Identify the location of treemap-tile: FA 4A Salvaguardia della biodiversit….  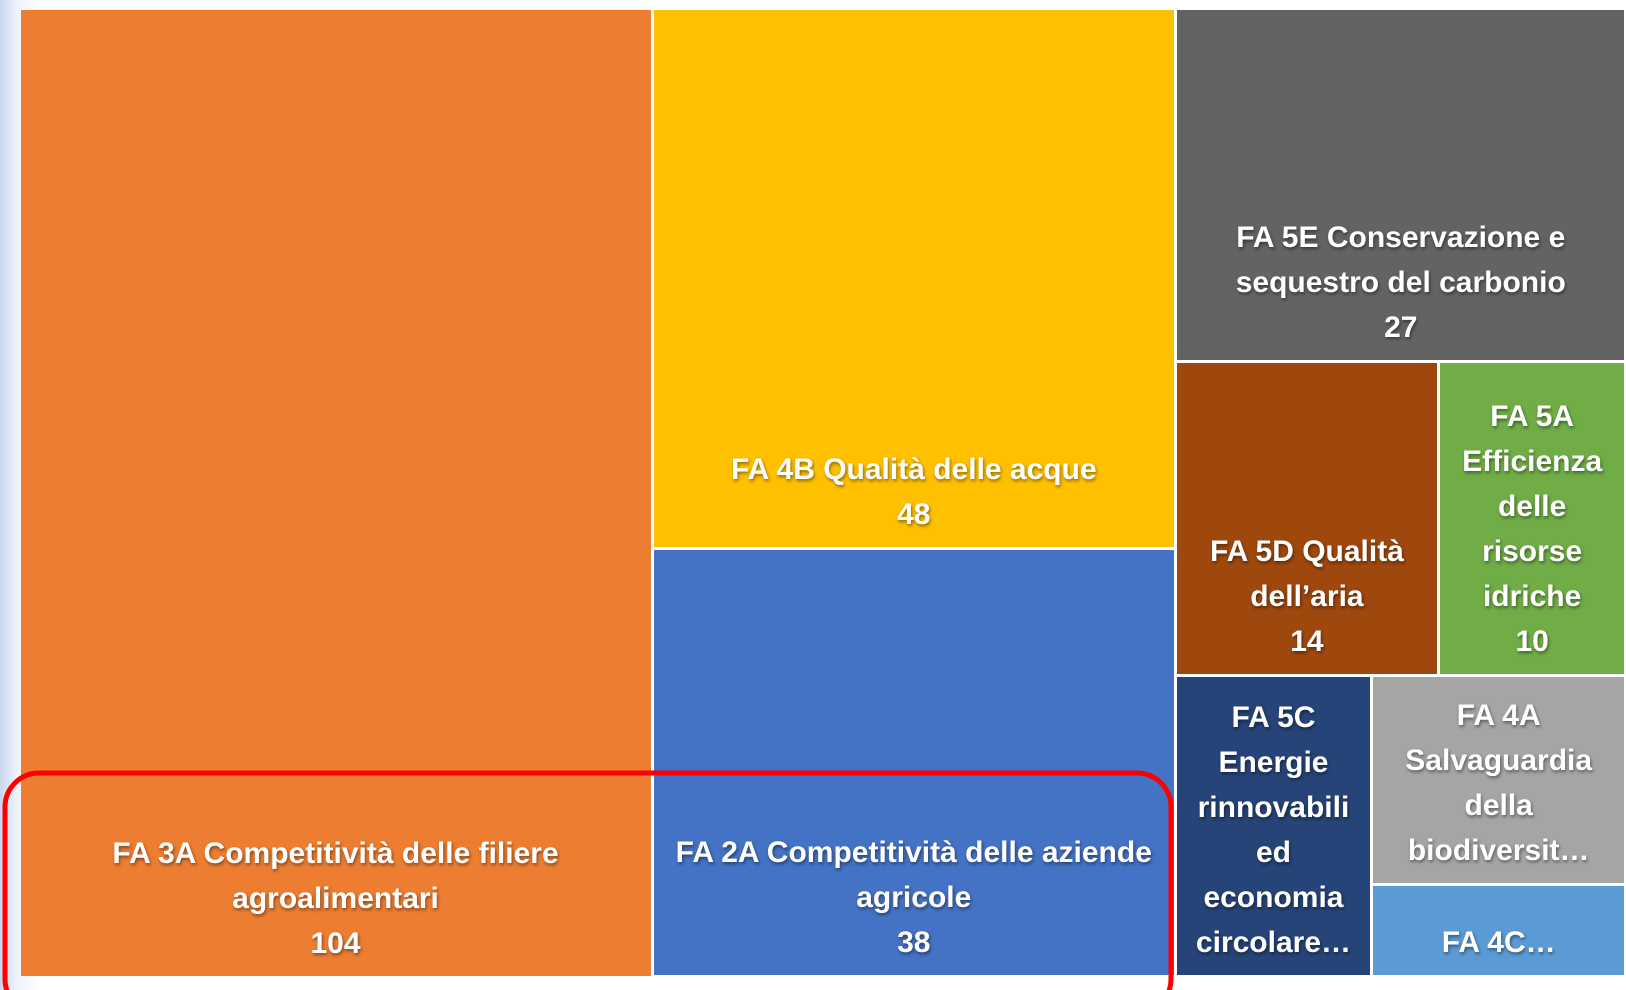
(1498, 780).